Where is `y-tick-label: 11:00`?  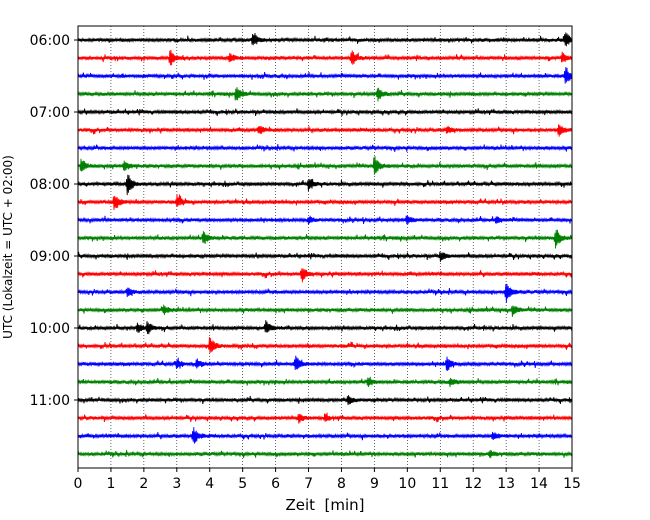
y-tick-label: 11:00 is located at coordinates (50, 401).